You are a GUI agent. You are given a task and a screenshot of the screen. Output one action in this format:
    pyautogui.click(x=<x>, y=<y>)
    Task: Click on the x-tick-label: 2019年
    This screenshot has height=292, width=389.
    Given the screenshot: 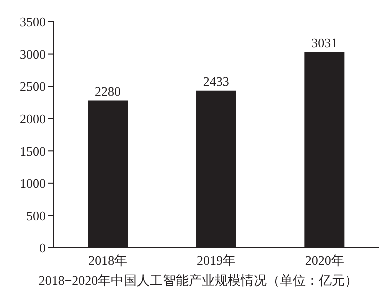 What is the action you would take?
    pyautogui.click(x=216, y=260)
    